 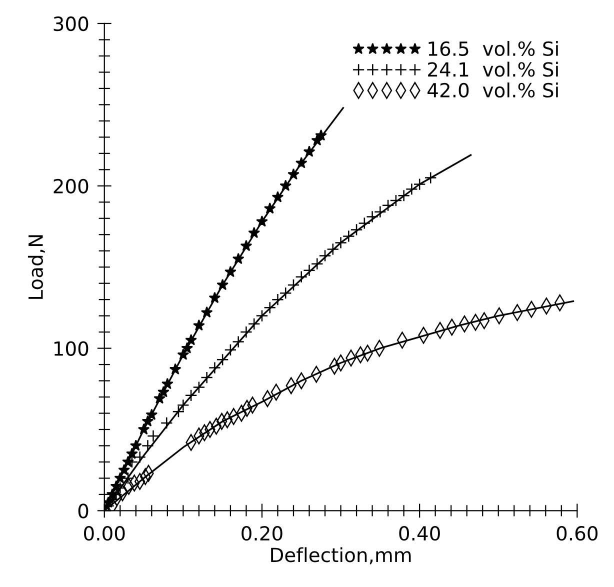 I want to click on y-axis-title: Load,N, so click(x=36, y=267).